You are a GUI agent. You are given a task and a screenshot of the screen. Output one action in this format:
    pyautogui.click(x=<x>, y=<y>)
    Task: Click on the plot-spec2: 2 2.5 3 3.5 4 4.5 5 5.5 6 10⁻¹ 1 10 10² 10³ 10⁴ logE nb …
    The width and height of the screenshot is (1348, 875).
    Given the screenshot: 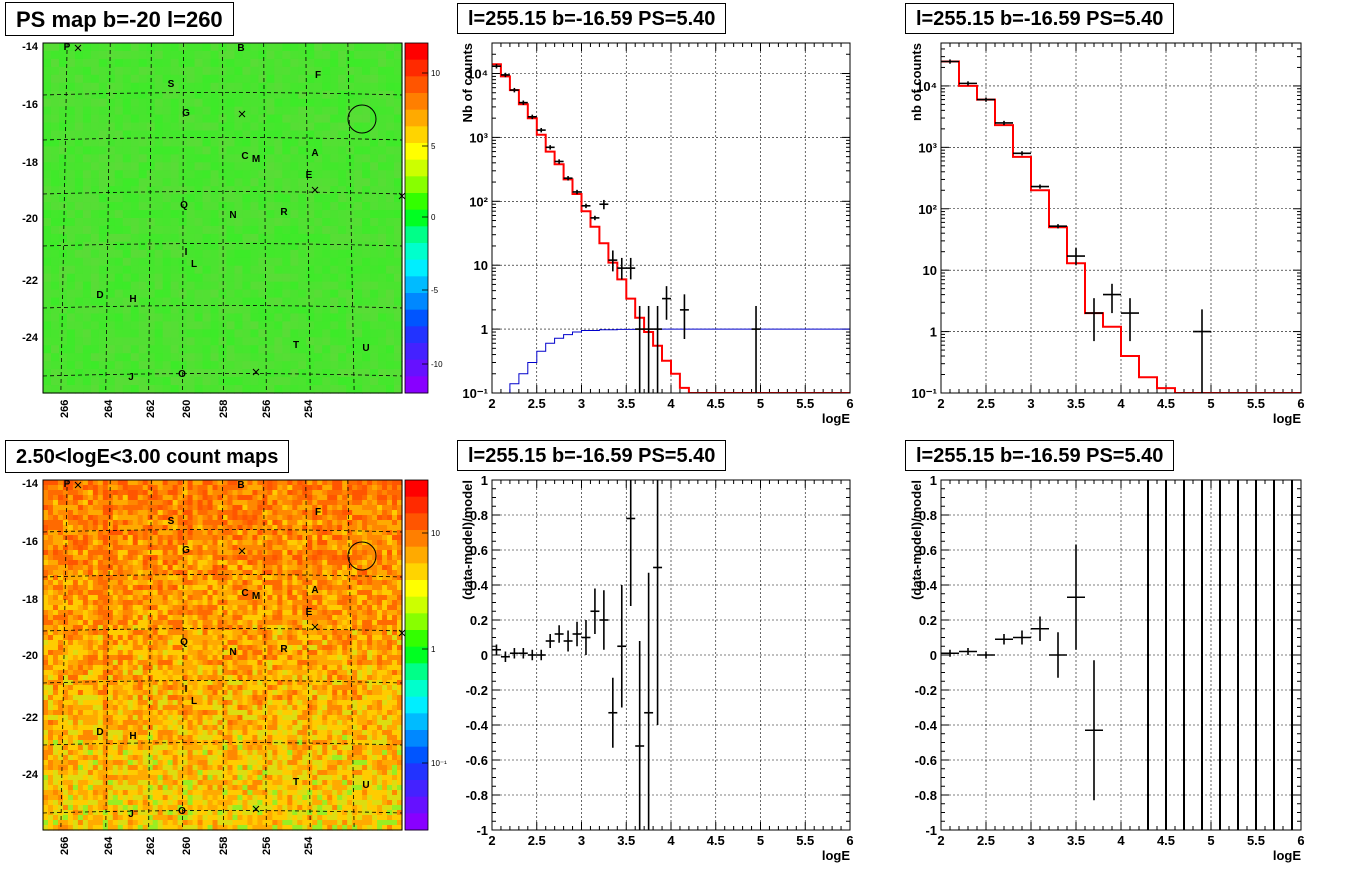 What is the action you would take?
    pyautogui.click(x=1107, y=234)
    